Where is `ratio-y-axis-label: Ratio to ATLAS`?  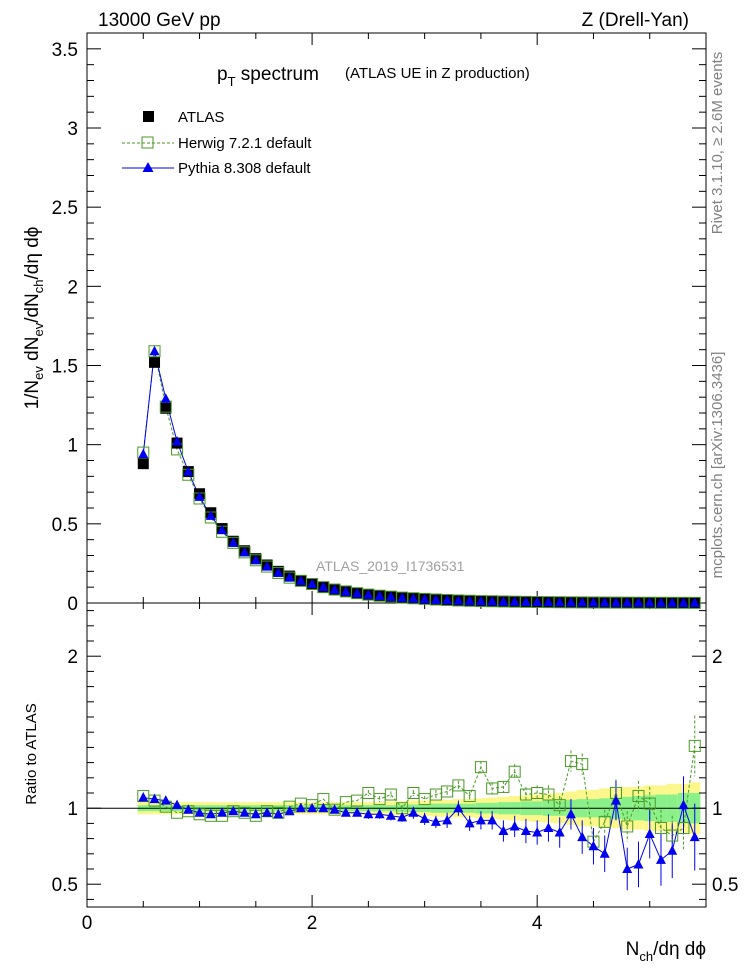 ratio-y-axis-label: Ratio to ATLAS is located at coordinates (31, 753).